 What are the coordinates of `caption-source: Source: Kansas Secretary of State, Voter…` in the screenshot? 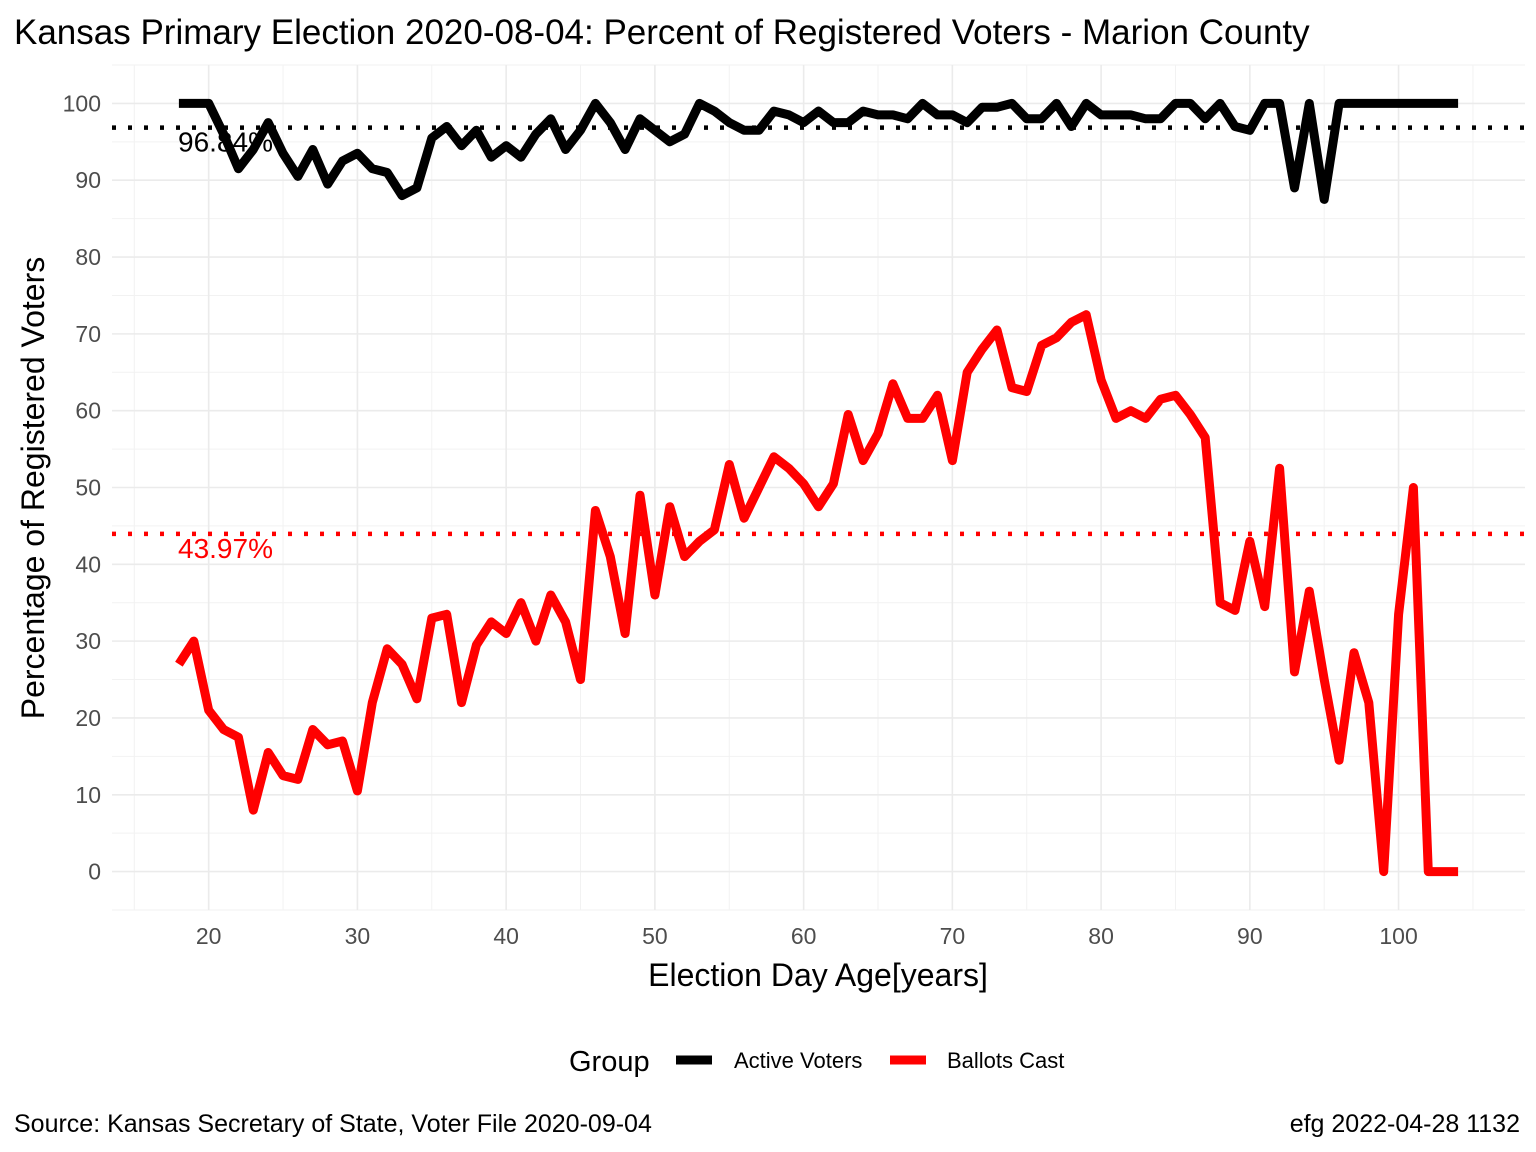 It's located at (333, 1124).